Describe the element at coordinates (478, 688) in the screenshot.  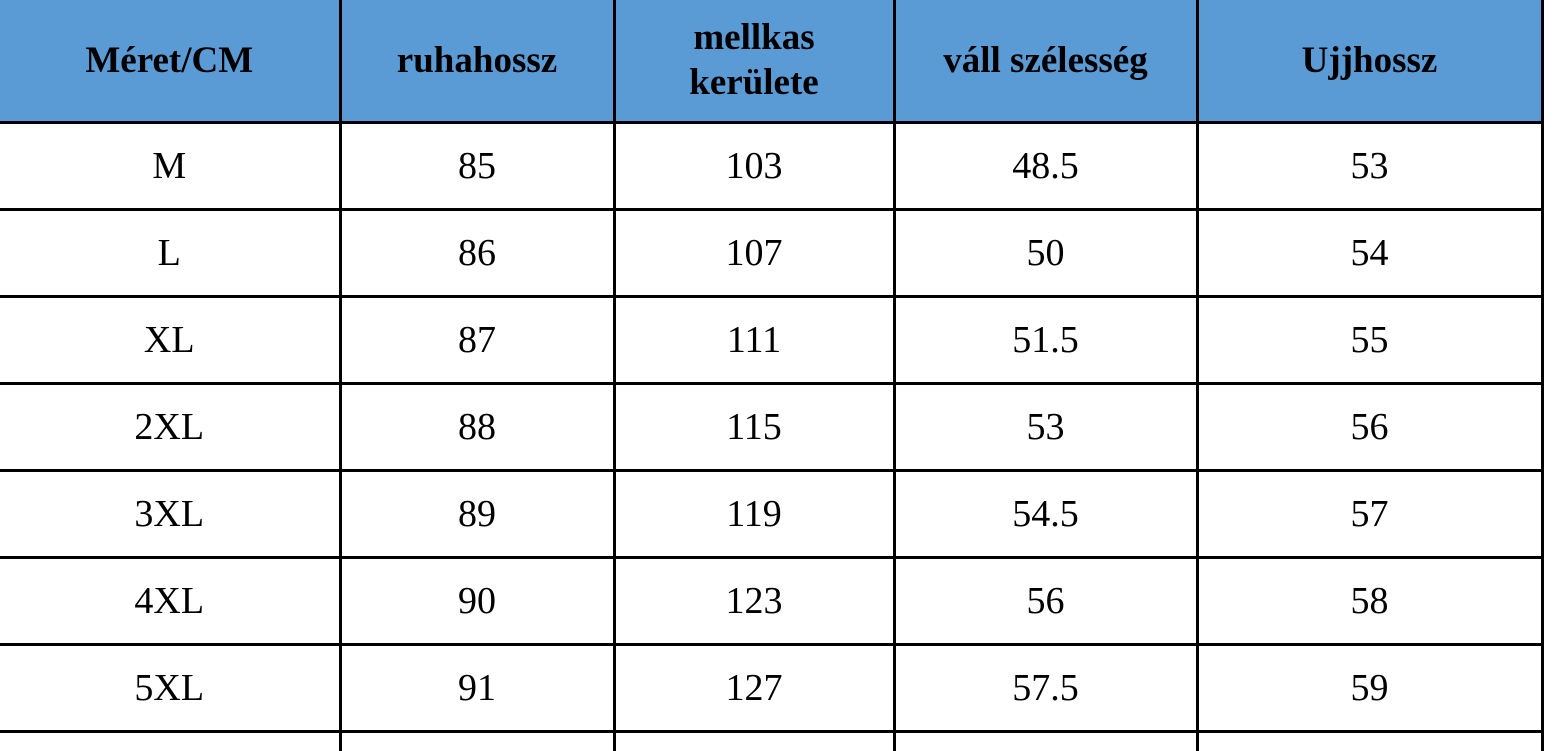
I see `cell-length: 91` at that location.